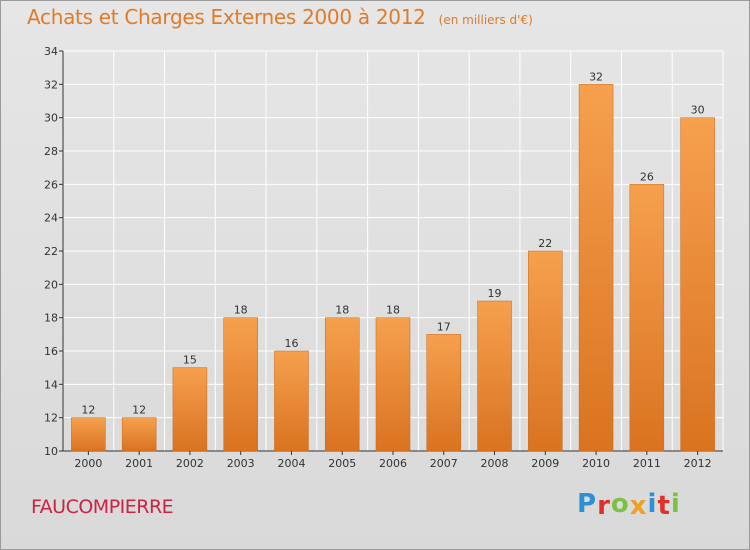  Describe the element at coordinates (88, 463) in the screenshot. I see `x-tick-label: 2000` at that location.